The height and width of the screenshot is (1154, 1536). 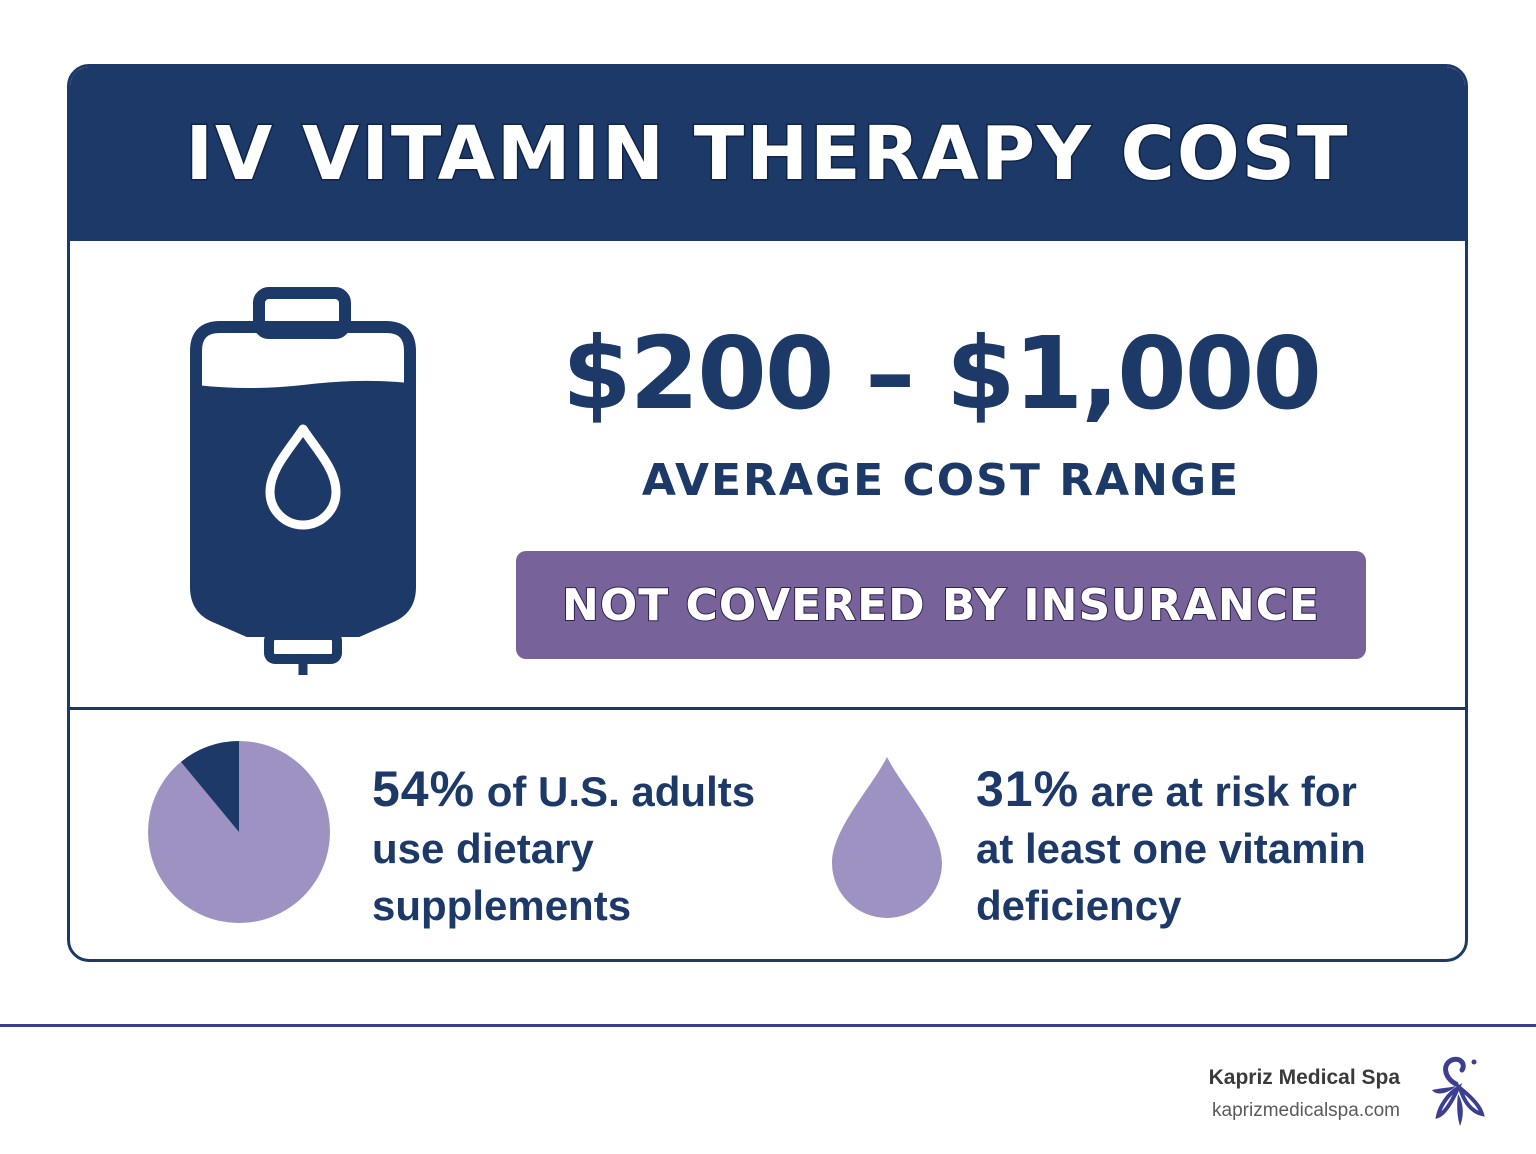 What do you see at coordinates (424, 789) in the screenshot?
I see `stat-value: 54%` at bounding box center [424, 789].